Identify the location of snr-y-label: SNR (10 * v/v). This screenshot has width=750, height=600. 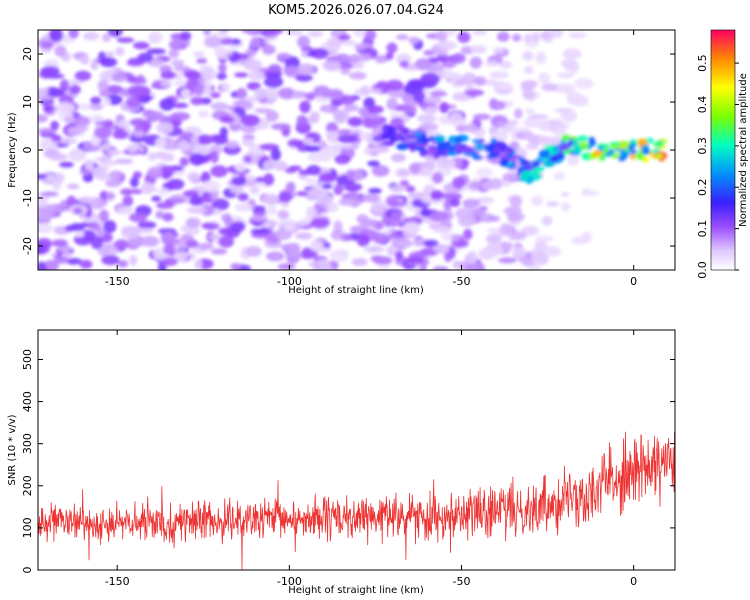
(12, 449).